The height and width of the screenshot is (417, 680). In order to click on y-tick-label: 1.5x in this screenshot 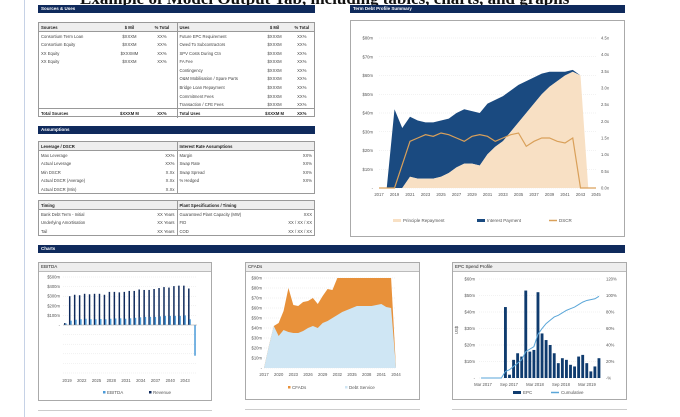, I will do `click(605, 138)`.